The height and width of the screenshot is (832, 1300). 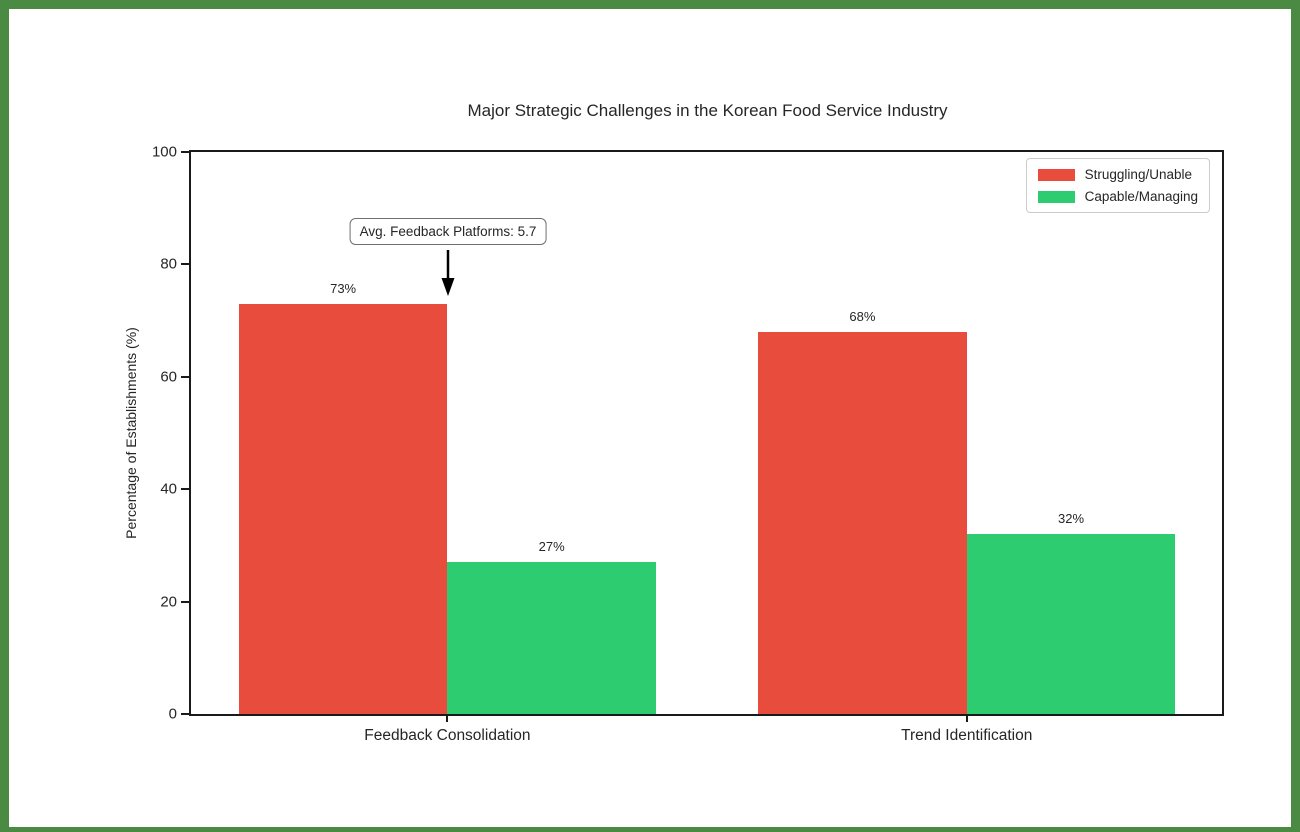 What do you see at coordinates (168, 264) in the screenshot?
I see `y-tick-label: 80` at bounding box center [168, 264].